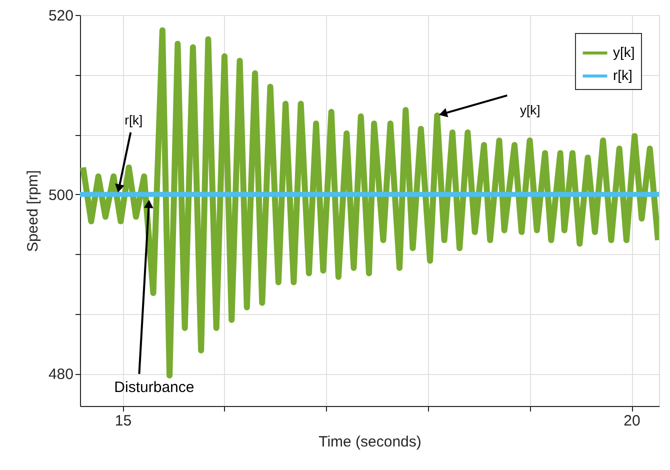 Image resolution: width=670 pixels, height=470 pixels. What do you see at coordinates (154, 387) in the screenshot?
I see `annotation: Disturbance` at bounding box center [154, 387].